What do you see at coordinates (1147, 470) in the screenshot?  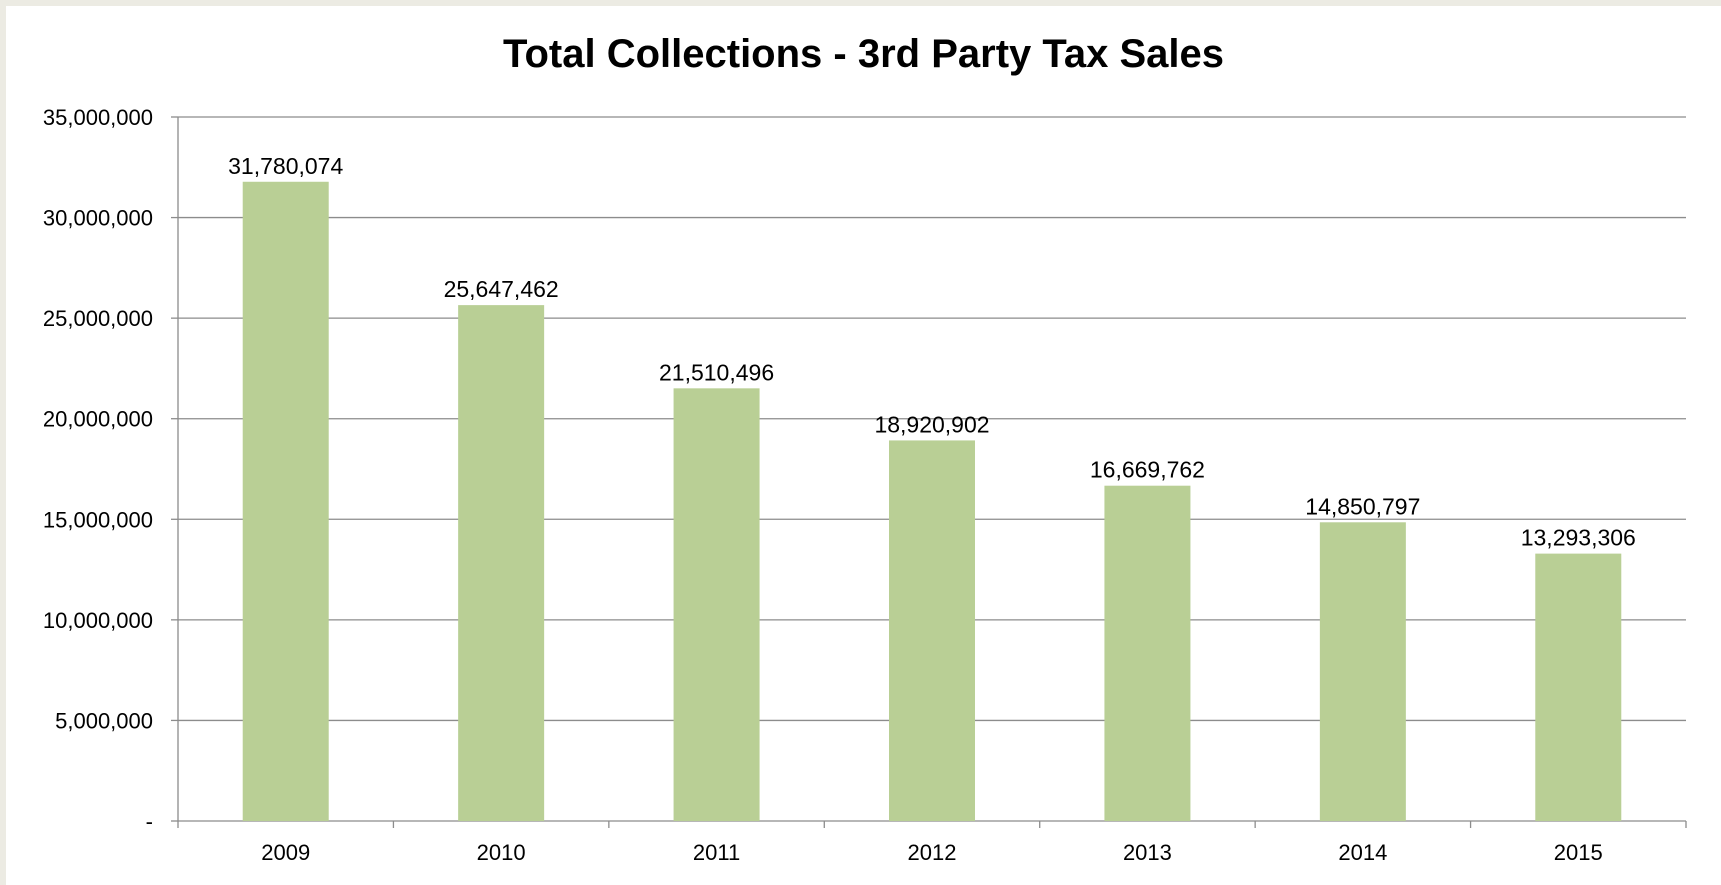 I see `data-label: 16,669,762` at bounding box center [1147, 470].